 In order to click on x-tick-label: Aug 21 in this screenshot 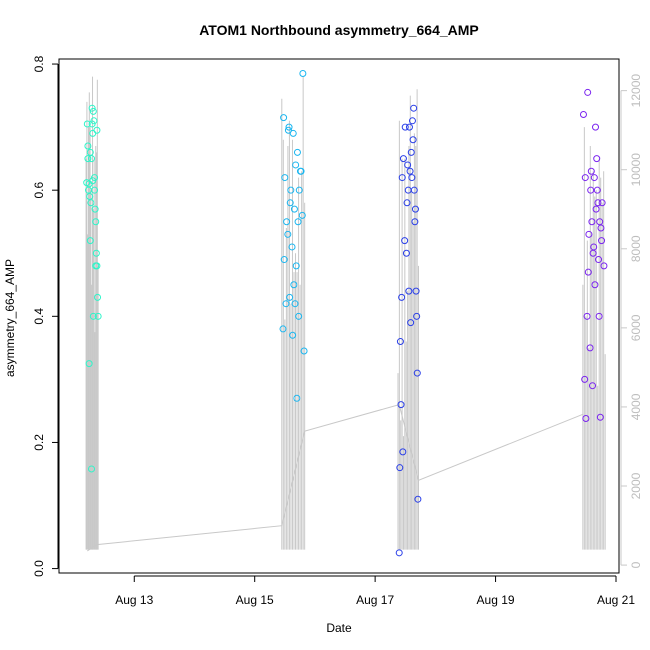, I will do `click(616, 600)`.